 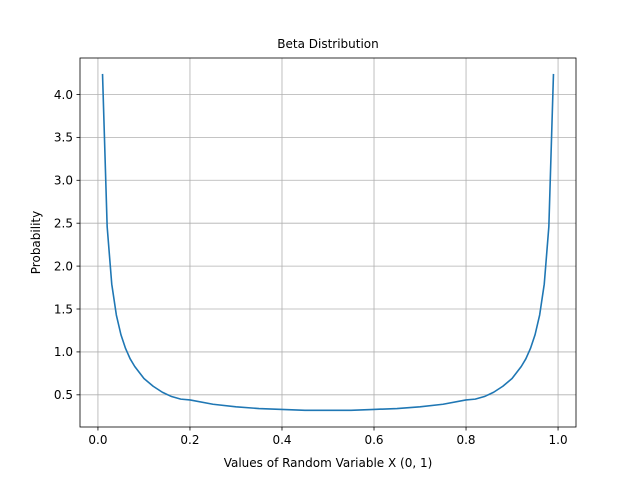 I want to click on x-tick-label: 0.6, so click(x=373, y=440).